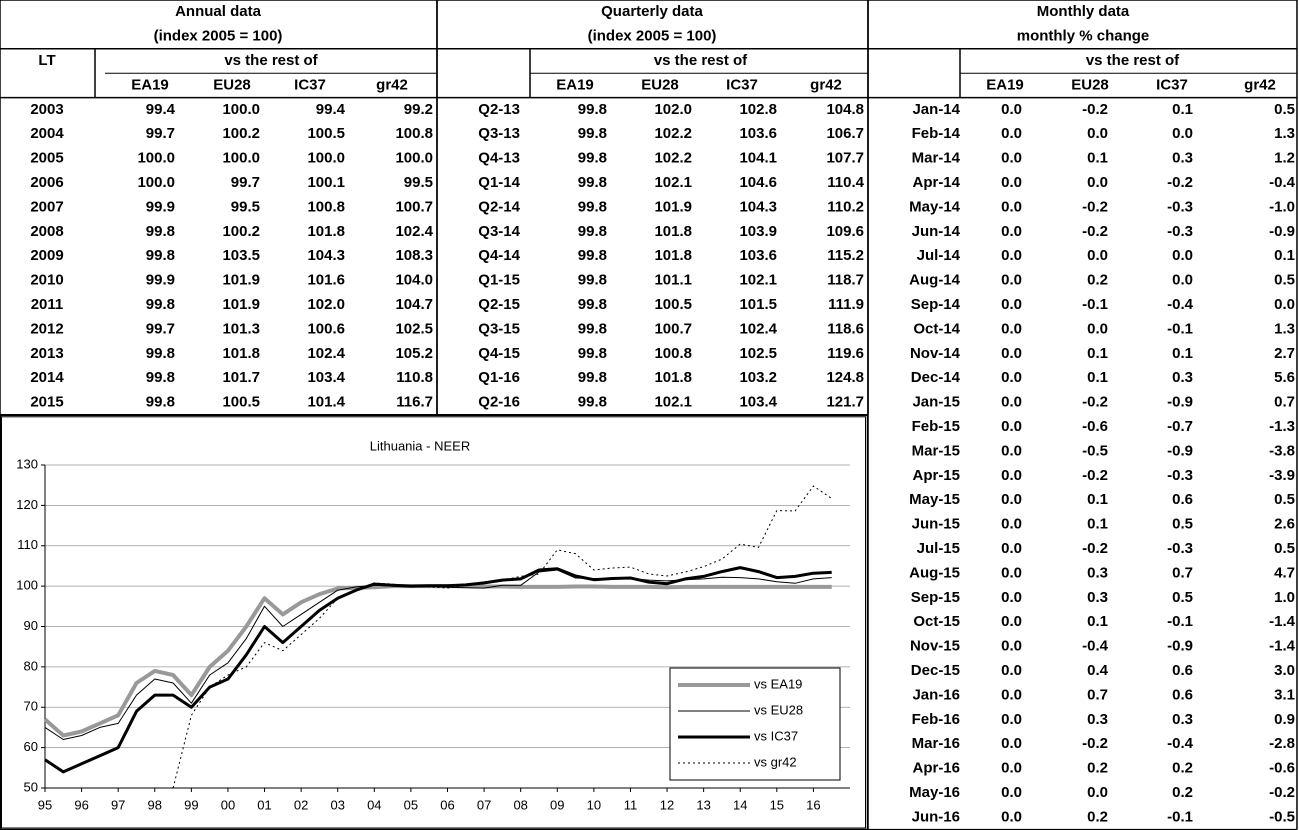 The image size is (1299, 830). Describe the element at coordinates (845, 377) in the screenshot. I see `cell: 124.8` at that location.